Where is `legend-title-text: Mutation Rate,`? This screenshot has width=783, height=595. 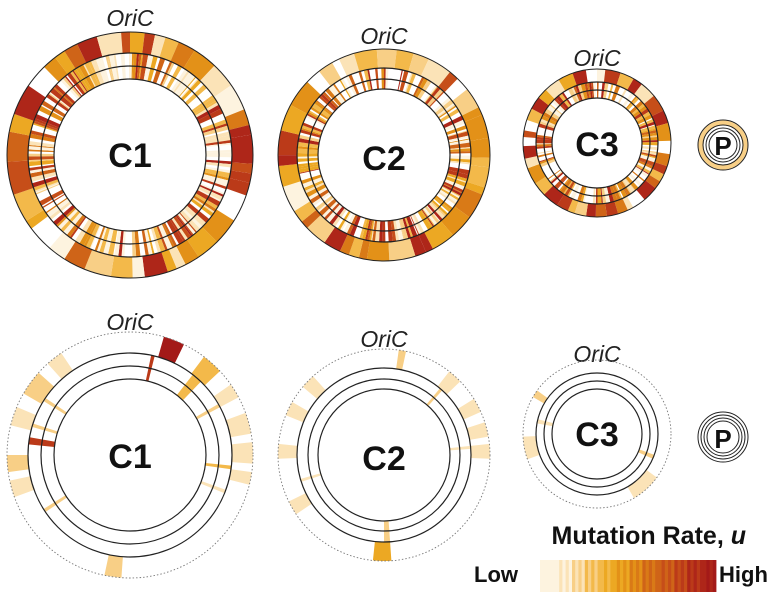 legend-title-text: Mutation Rate, is located at coordinates (641, 536).